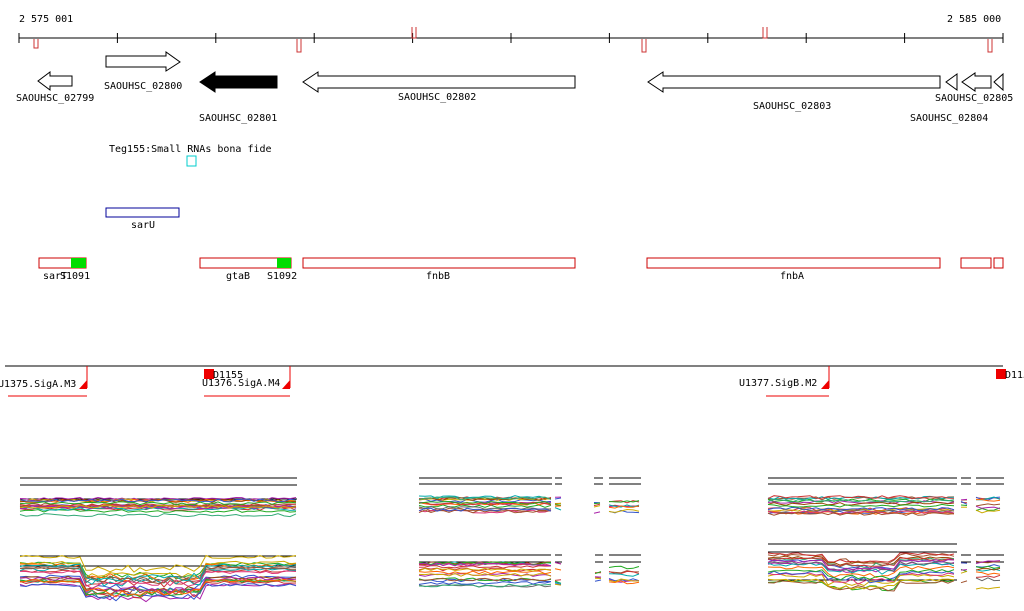  What do you see at coordinates (209, 374) in the screenshot?
I see `terminator-d1155` at bounding box center [209, 374].